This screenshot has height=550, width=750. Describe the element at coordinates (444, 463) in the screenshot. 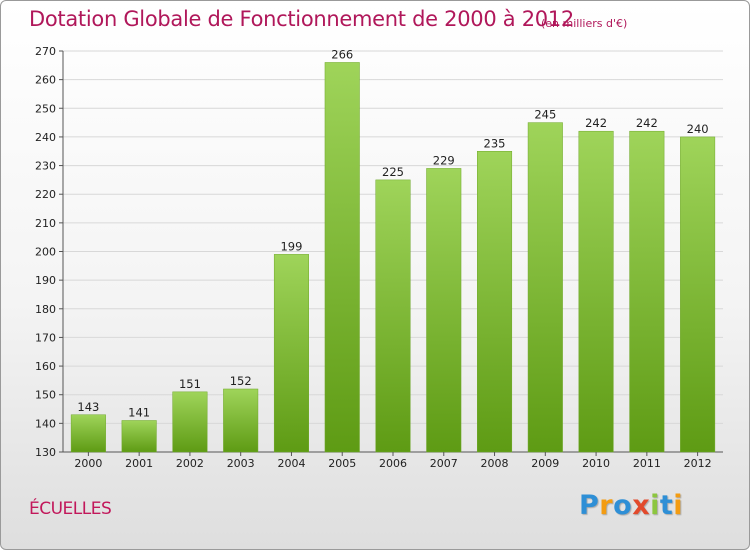

I see `x-tick-label-2007: 2007` at that location.